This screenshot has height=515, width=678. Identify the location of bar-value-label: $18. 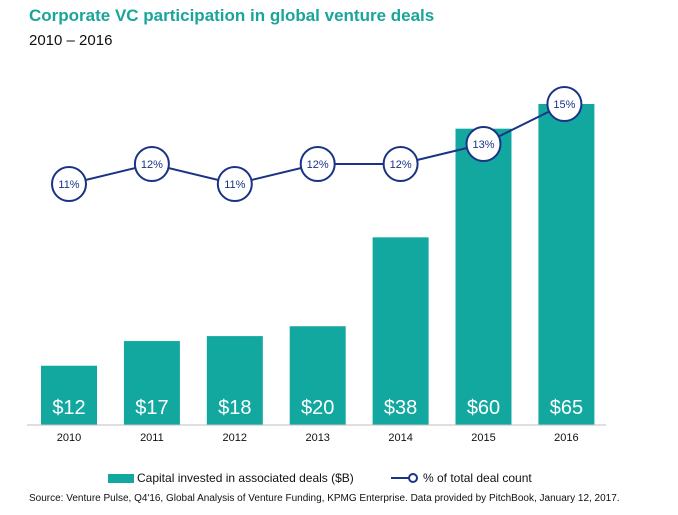
(234, 408).